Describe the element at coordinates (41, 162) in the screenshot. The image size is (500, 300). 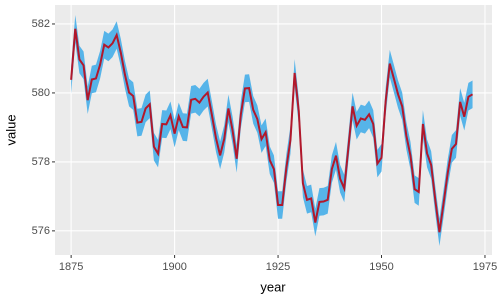
I see `y-tick-label: 578` at that location.